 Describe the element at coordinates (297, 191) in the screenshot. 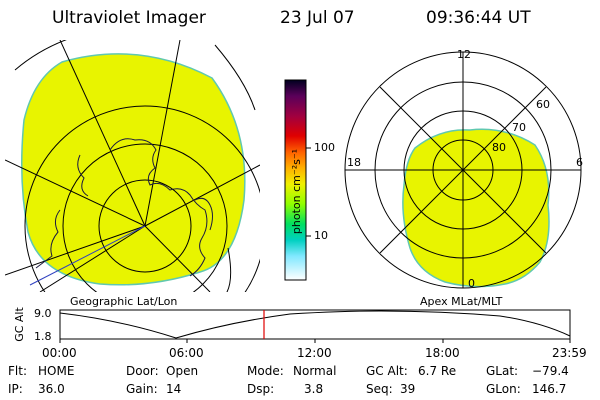

I see `colorbar-label: photon cm⁻²s⁻¹` at that location.